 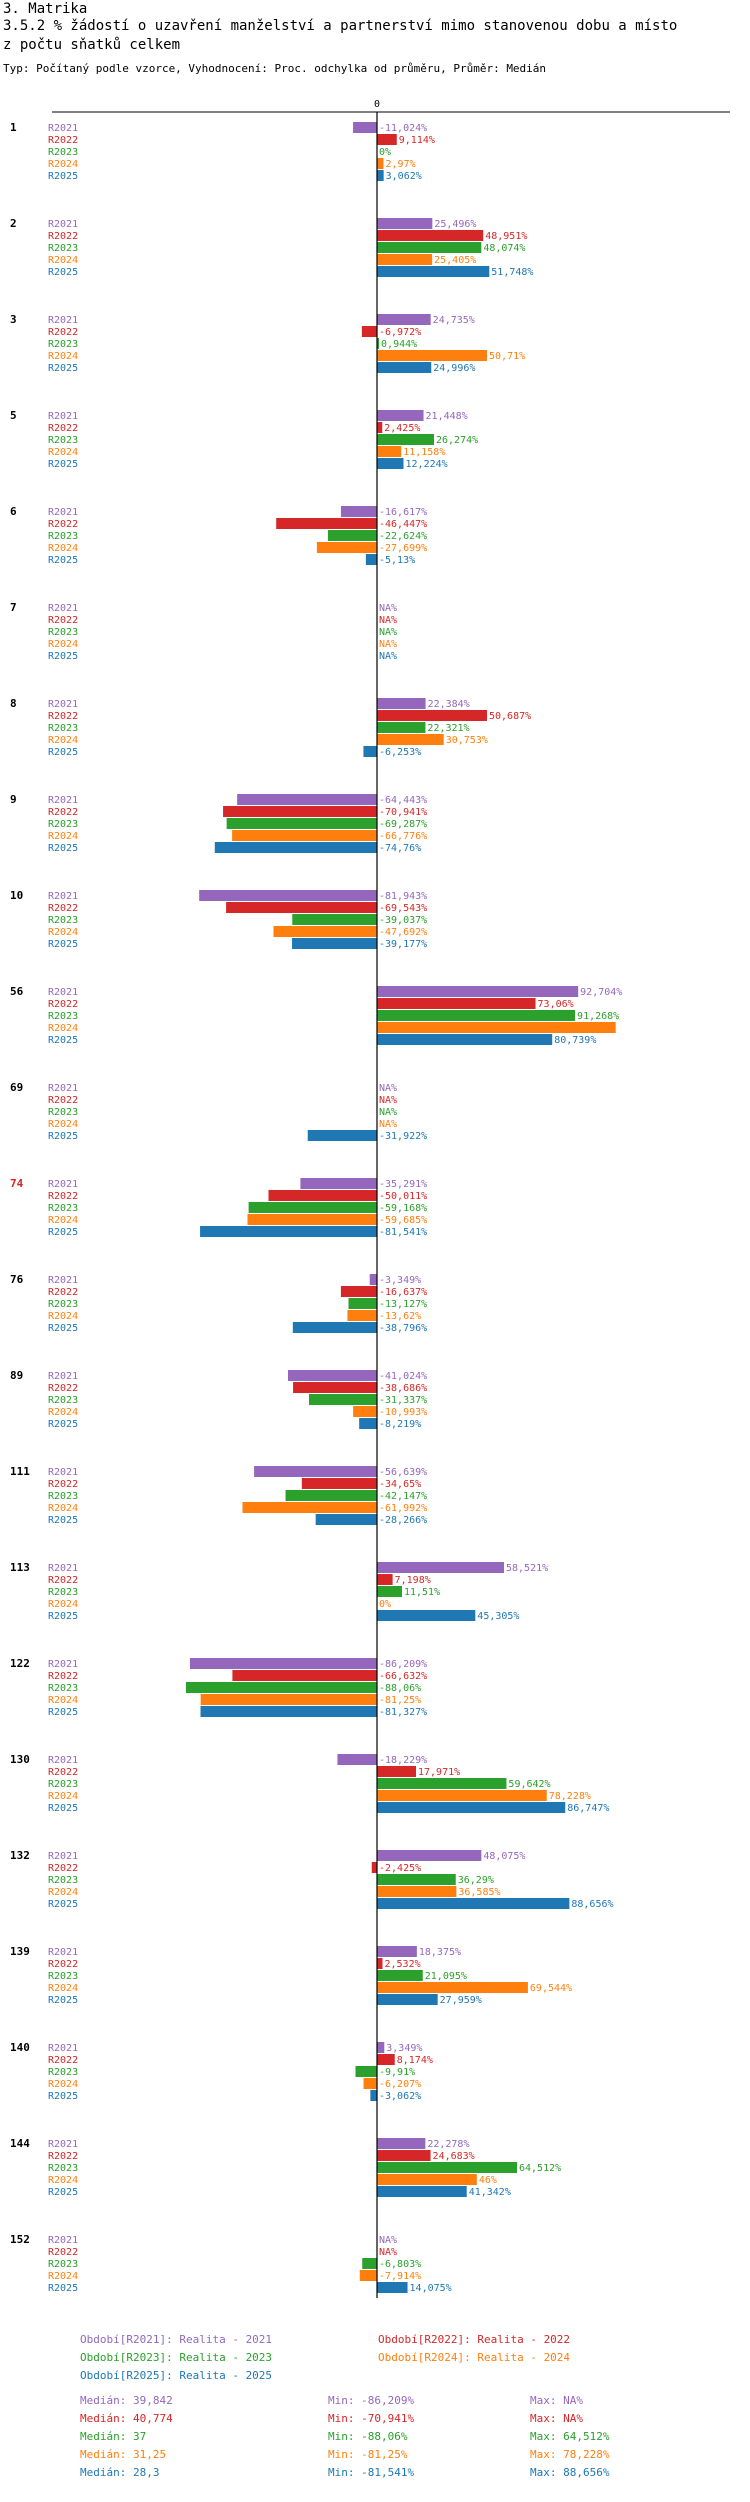 I want to click on legend-period: Období[R2023]: Realita - 2023, so click(x=176, y=2357).